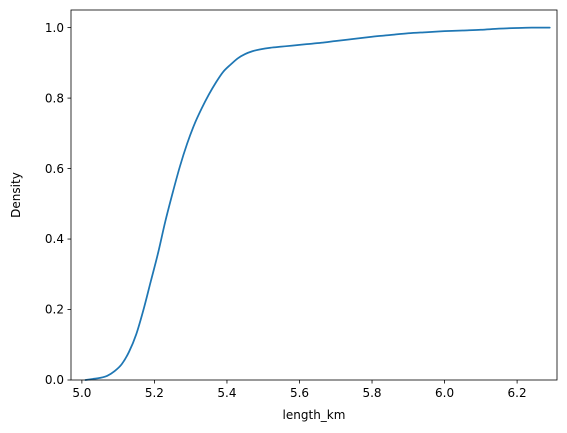  I want to click on x-tick-label: 5.8, so click(371, 393).